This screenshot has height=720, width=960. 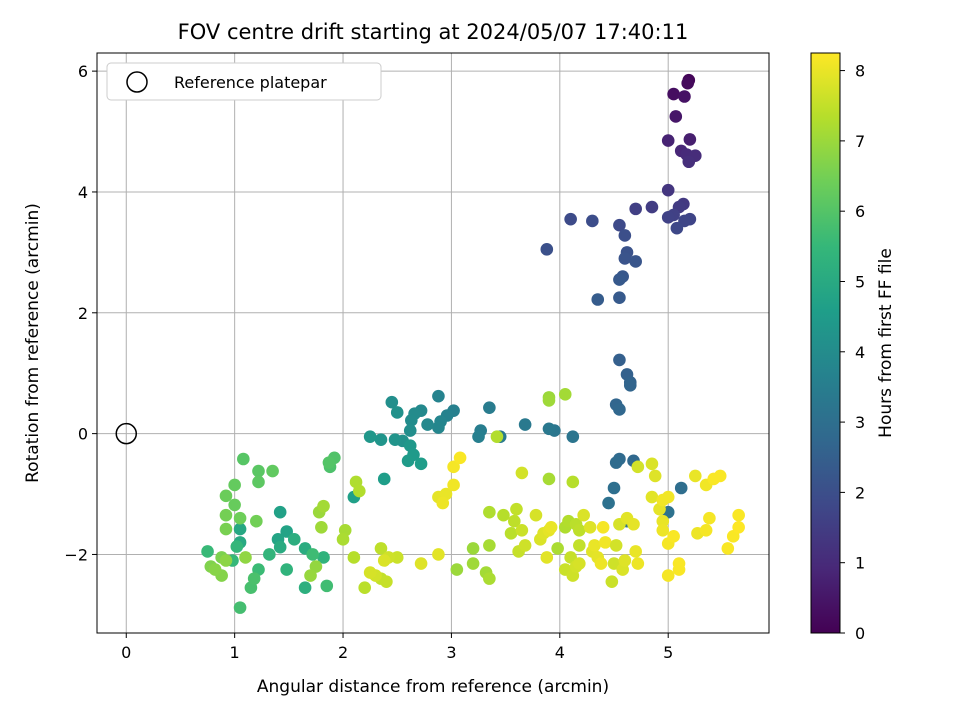 What do you see at coordinates (860, 422) in the screenshot?
I see `colorbar-tick-label: 3` at bounding box center [860, 422].